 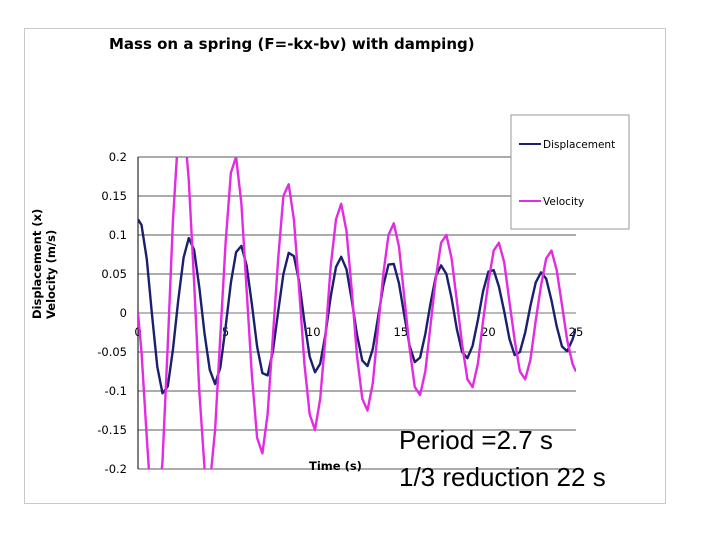 I want to click on y-tick-label: 0.05, so click(x=114, y=274).